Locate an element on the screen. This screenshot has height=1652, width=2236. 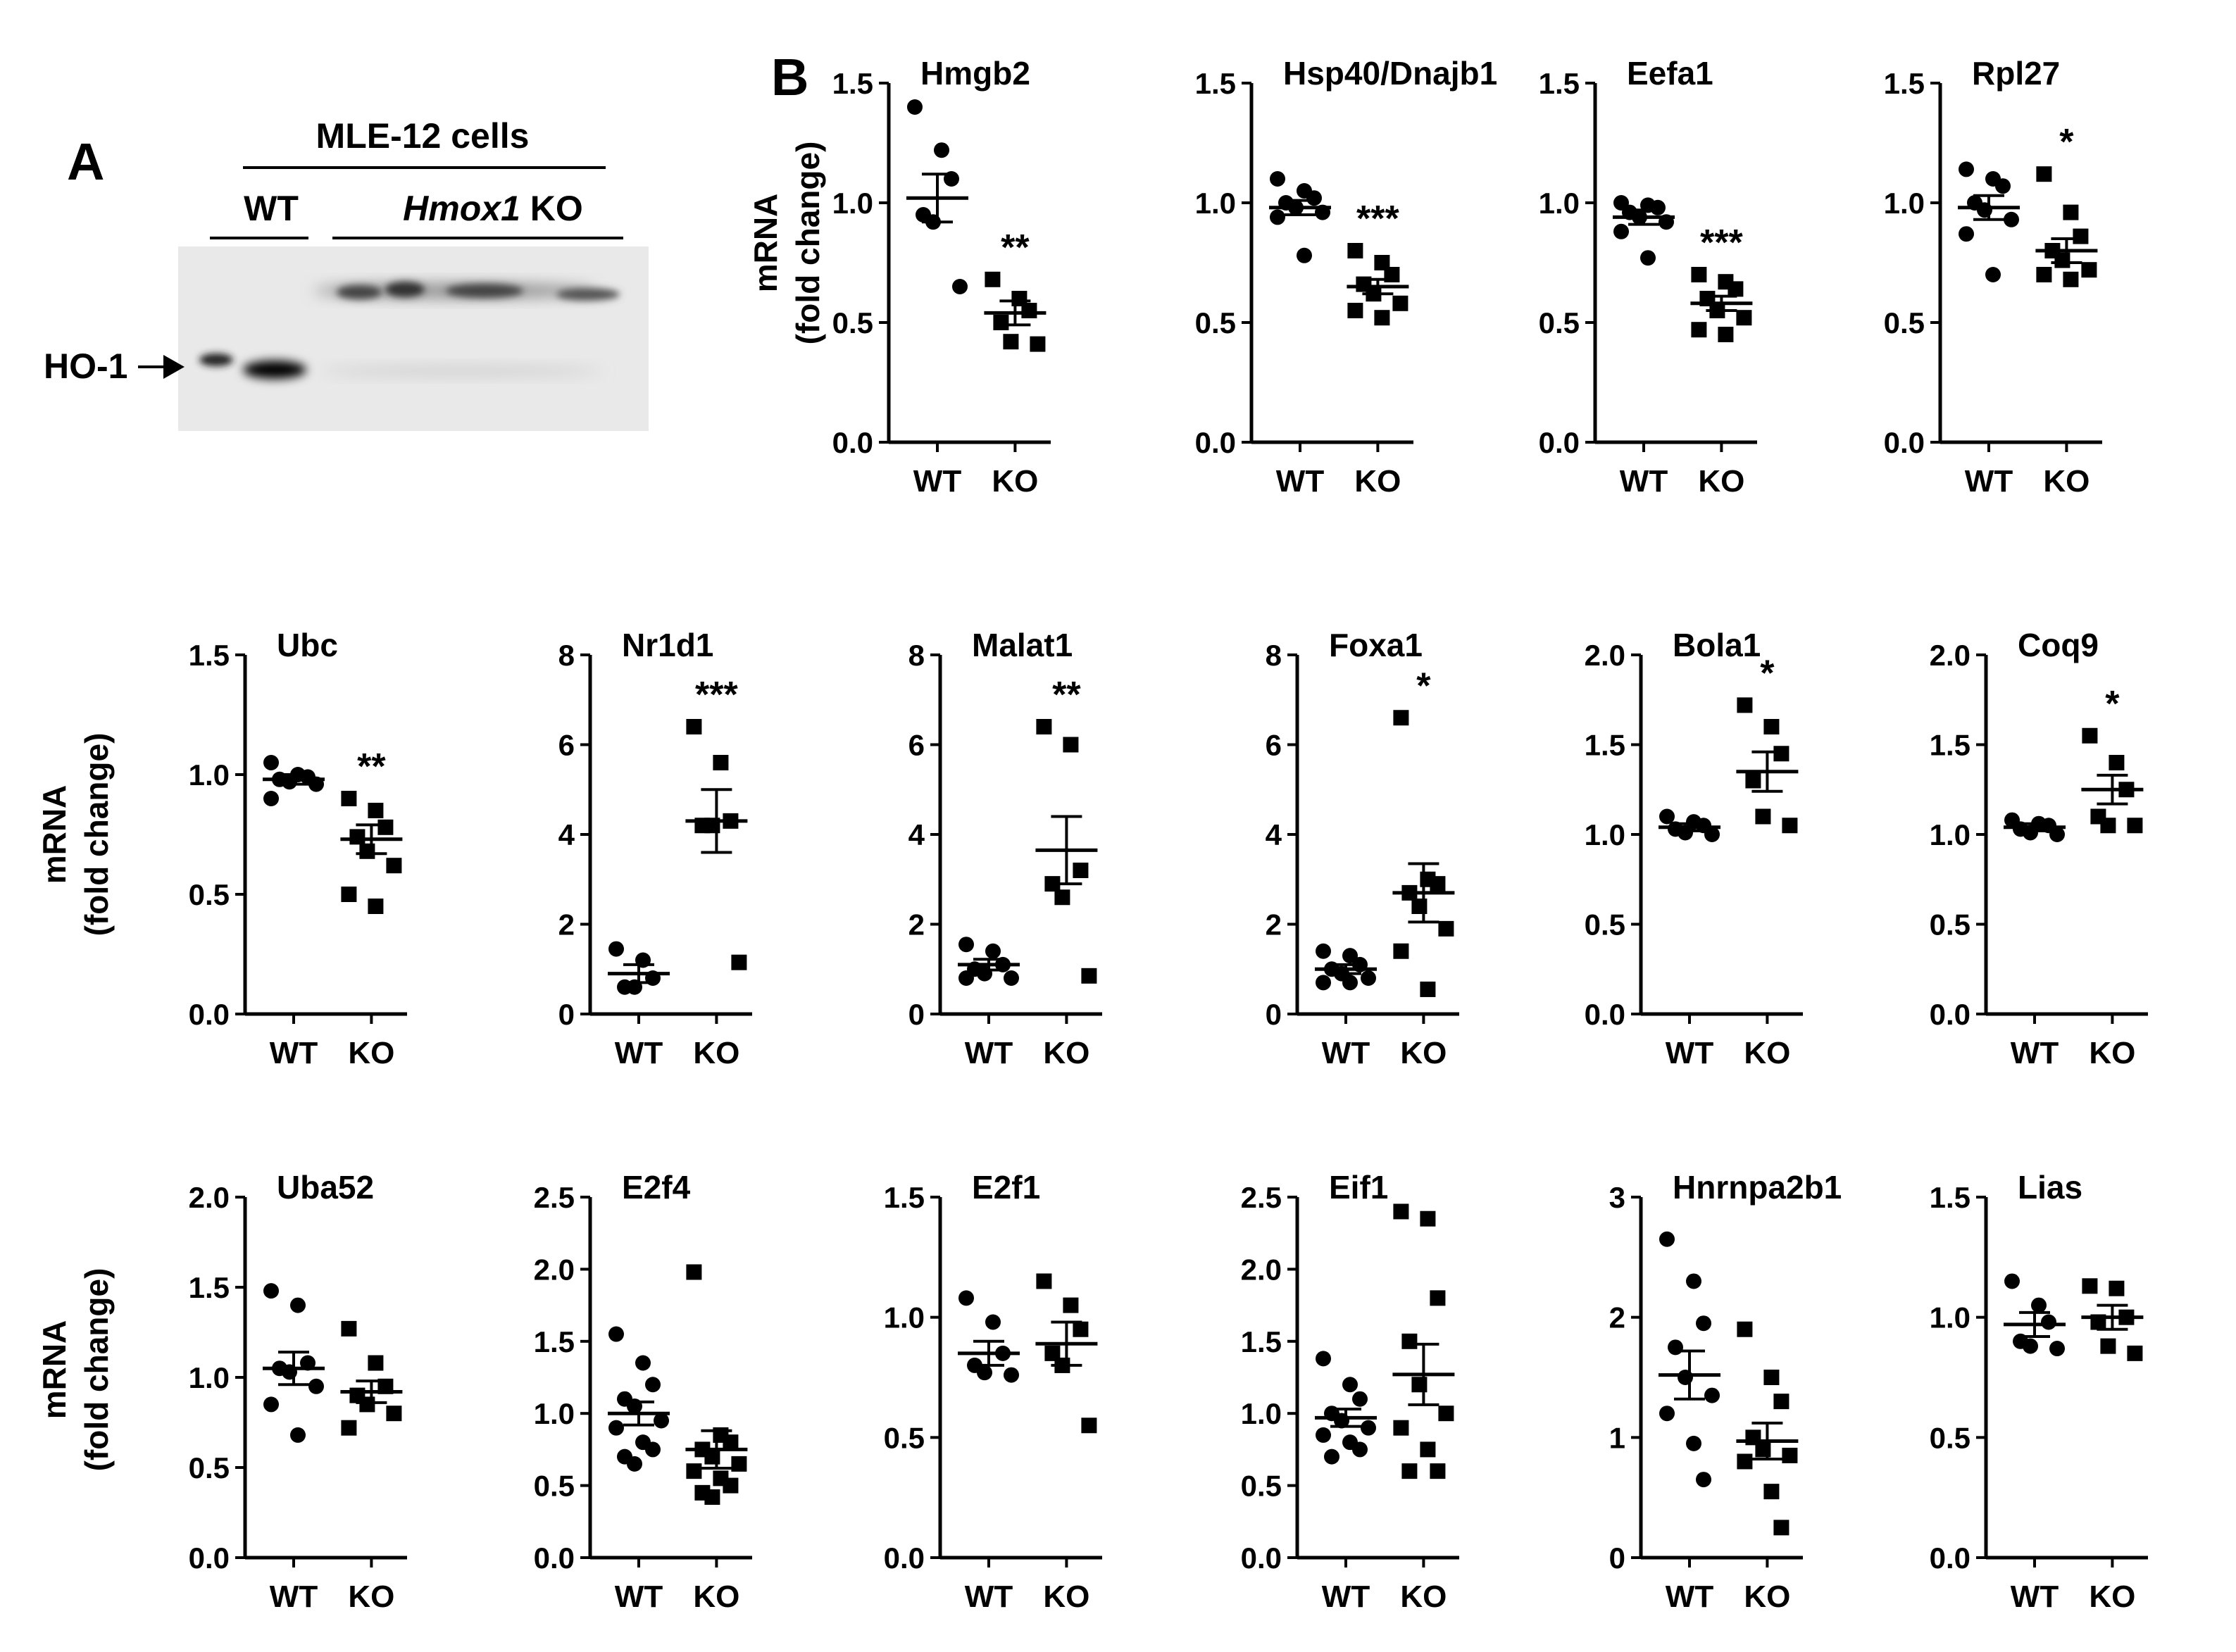
plot-title: Bola1 is located at coordinates (1717, 645).